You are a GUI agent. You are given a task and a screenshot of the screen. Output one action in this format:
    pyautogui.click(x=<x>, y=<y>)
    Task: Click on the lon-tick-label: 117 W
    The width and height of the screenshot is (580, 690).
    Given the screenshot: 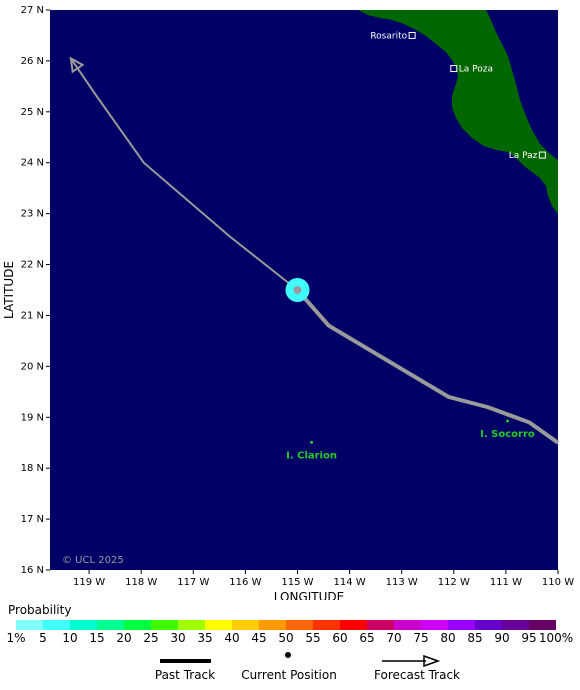 What is the action you would take?
    pyautogui.click(x=193, y=582)
    